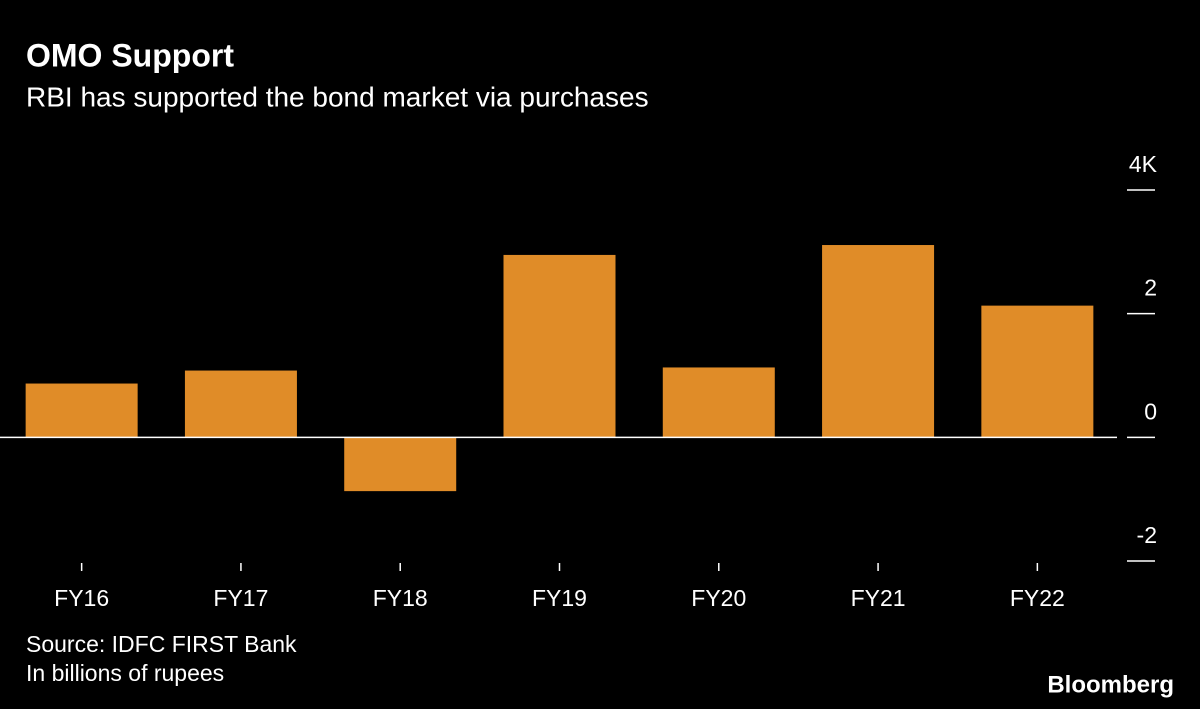 The width and height of the screenshot is (1200, 709). Describe the element at coordinates (718, 598) in the screenshot. I see `x-tick-label: FY20` at that location.